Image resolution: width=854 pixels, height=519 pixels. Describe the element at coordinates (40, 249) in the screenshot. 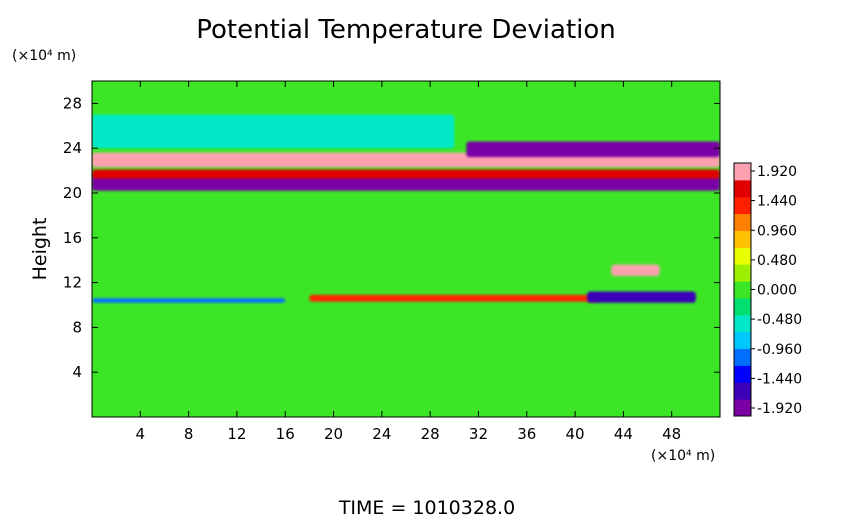

I see `y-axis-label: Height` at that location.